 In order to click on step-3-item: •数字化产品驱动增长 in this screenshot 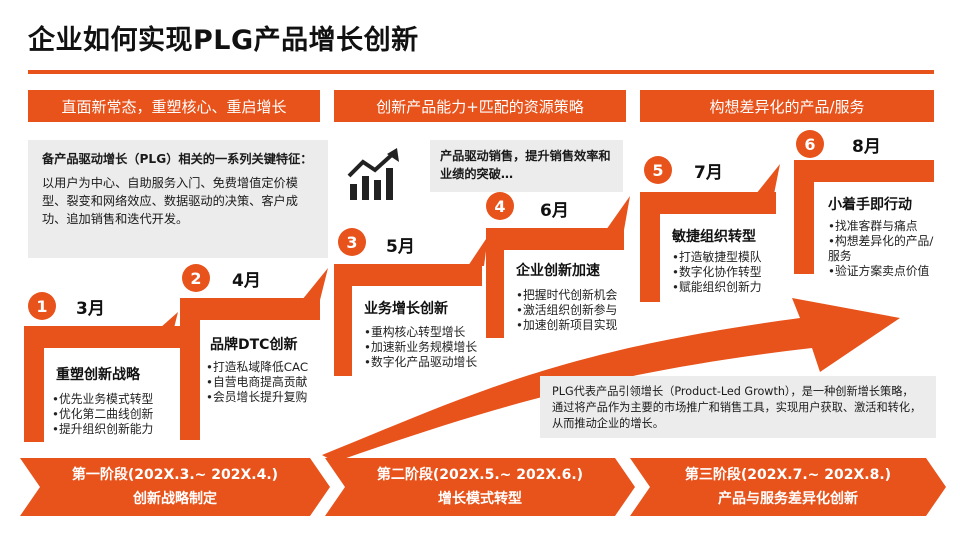, I will do `click(421, 362)`.